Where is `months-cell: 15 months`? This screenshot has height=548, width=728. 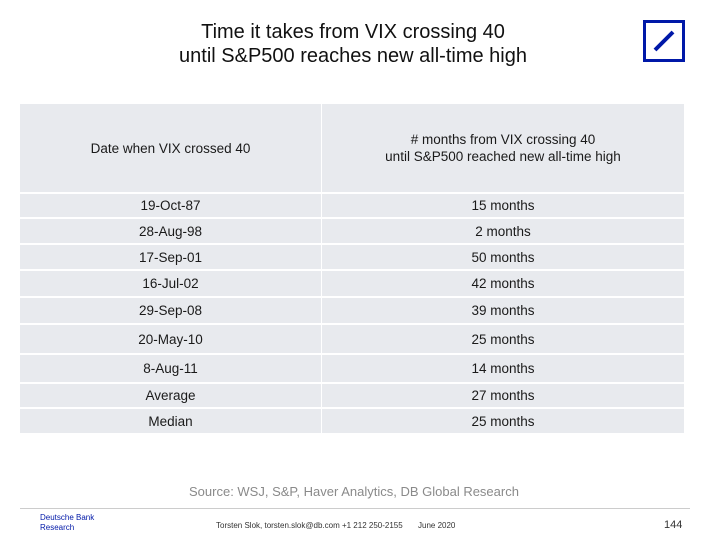
months-cell: 15 months is located at coordinates (503, 205).